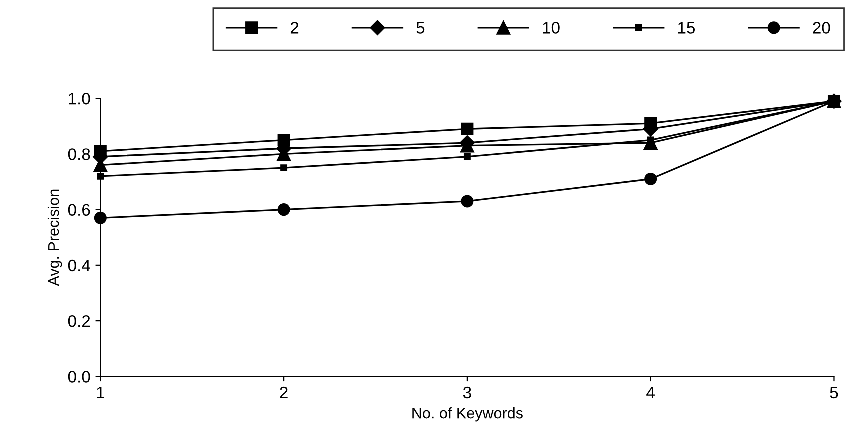  I want to click on x-tick-label: 4, so click(650, 392).